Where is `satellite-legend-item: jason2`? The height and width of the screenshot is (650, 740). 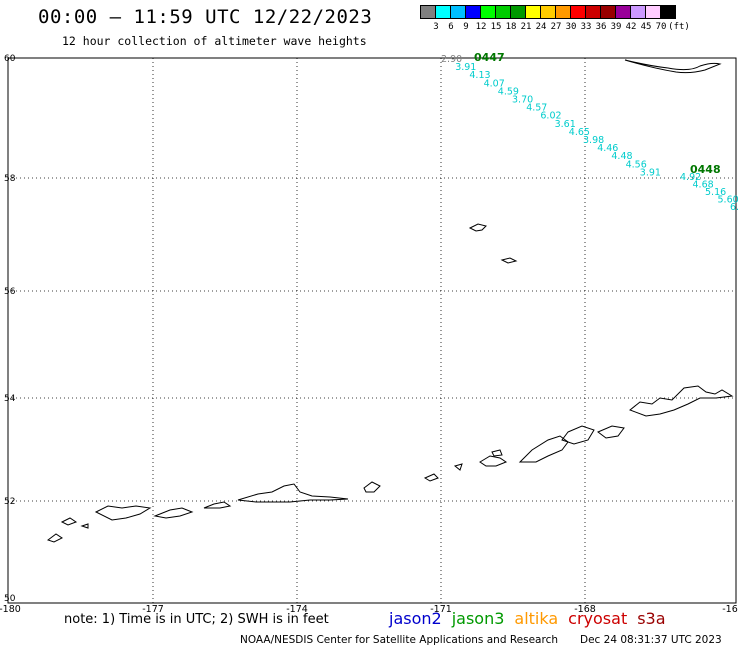 satellite-legend-item: jason2 is located at coordinates (415, 618).